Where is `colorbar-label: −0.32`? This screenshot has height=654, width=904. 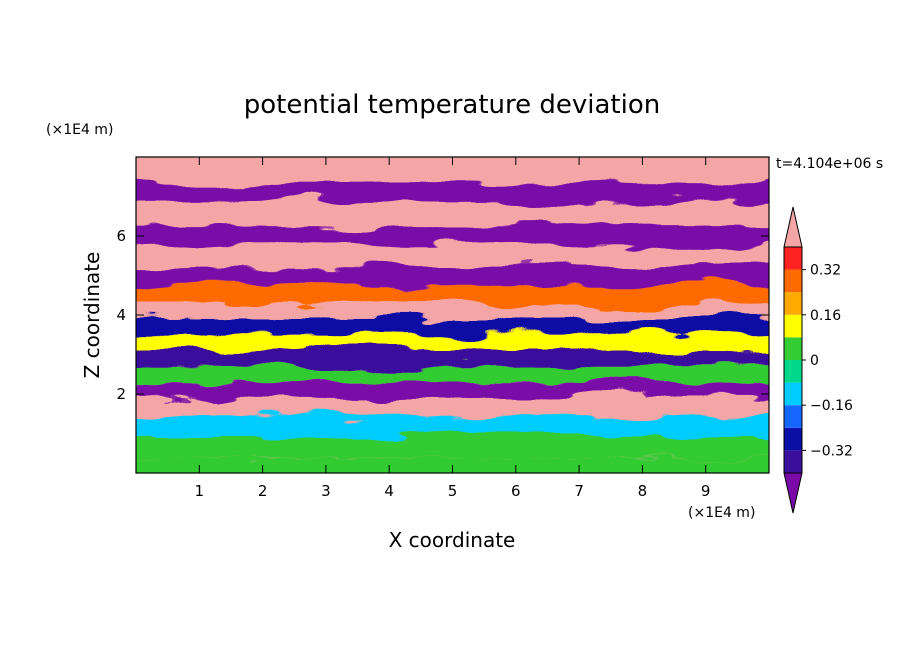 colorbar-label: −0.32 is located at coordinates (831, 451).